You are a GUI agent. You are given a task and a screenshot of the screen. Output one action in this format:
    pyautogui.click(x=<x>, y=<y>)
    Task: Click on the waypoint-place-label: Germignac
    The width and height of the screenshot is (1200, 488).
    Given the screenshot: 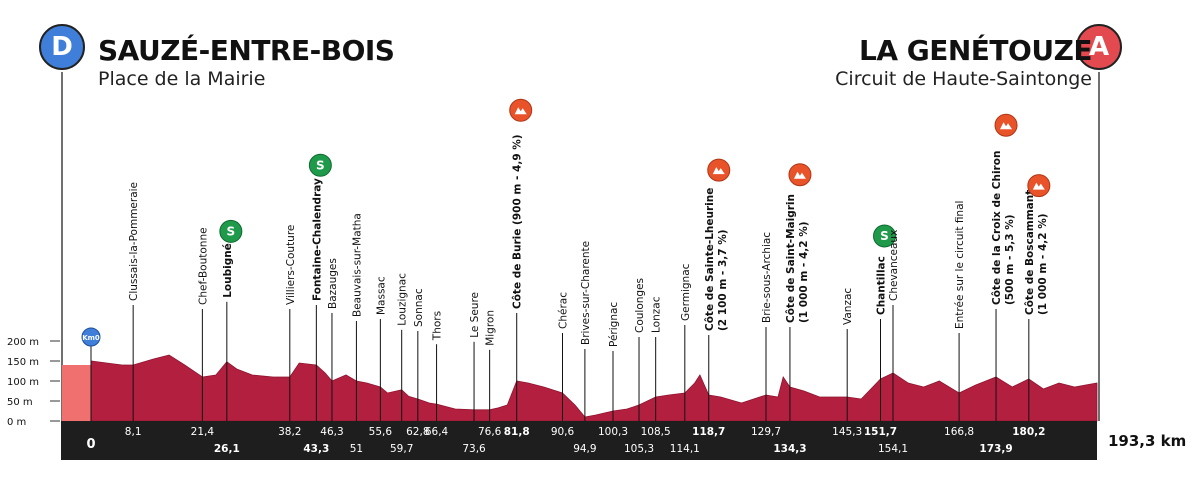 What is the action you would take?
    pyautogui.click(x=686, y=292)
    